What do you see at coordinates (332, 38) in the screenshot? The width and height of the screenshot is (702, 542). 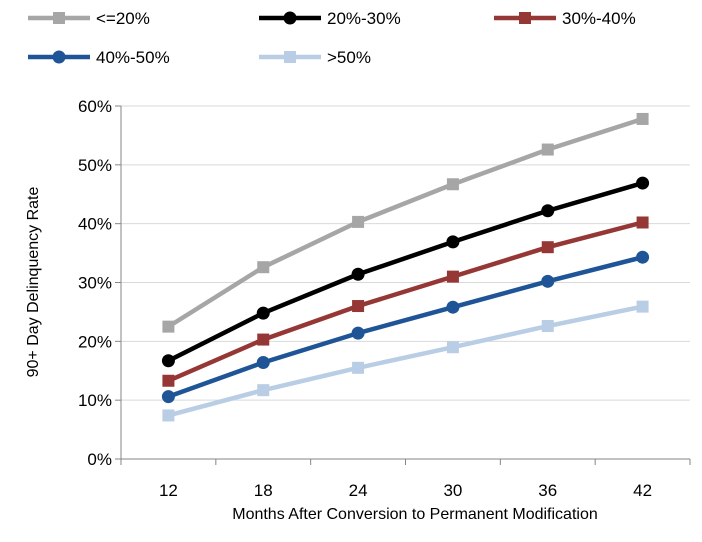 I see `legend: <=20% 20%-30% 30%-40% 40%-50% >50%` at bounding box center [332, 38].